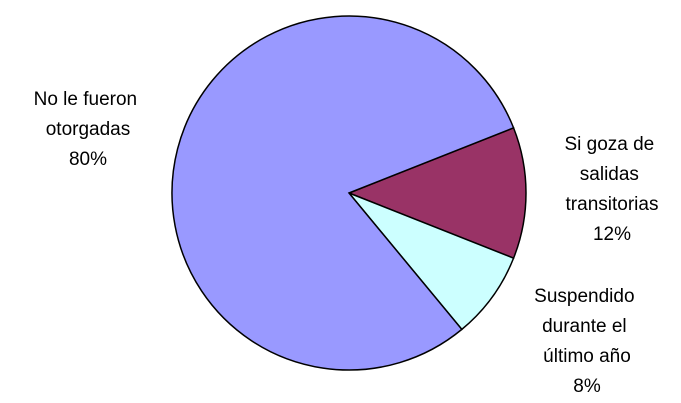 The image size is (681, 403). I want to click on slice-label: Si goza de salidas transitorias, so click(611, 174).